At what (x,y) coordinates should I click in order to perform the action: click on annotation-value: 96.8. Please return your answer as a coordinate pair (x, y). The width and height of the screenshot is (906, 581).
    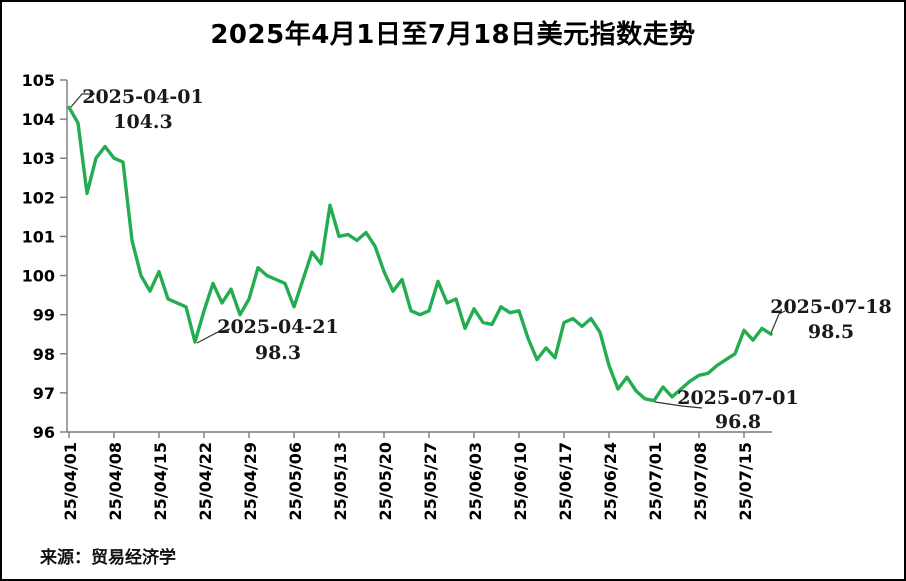
    Looking at the image, I should click on (738, 422).